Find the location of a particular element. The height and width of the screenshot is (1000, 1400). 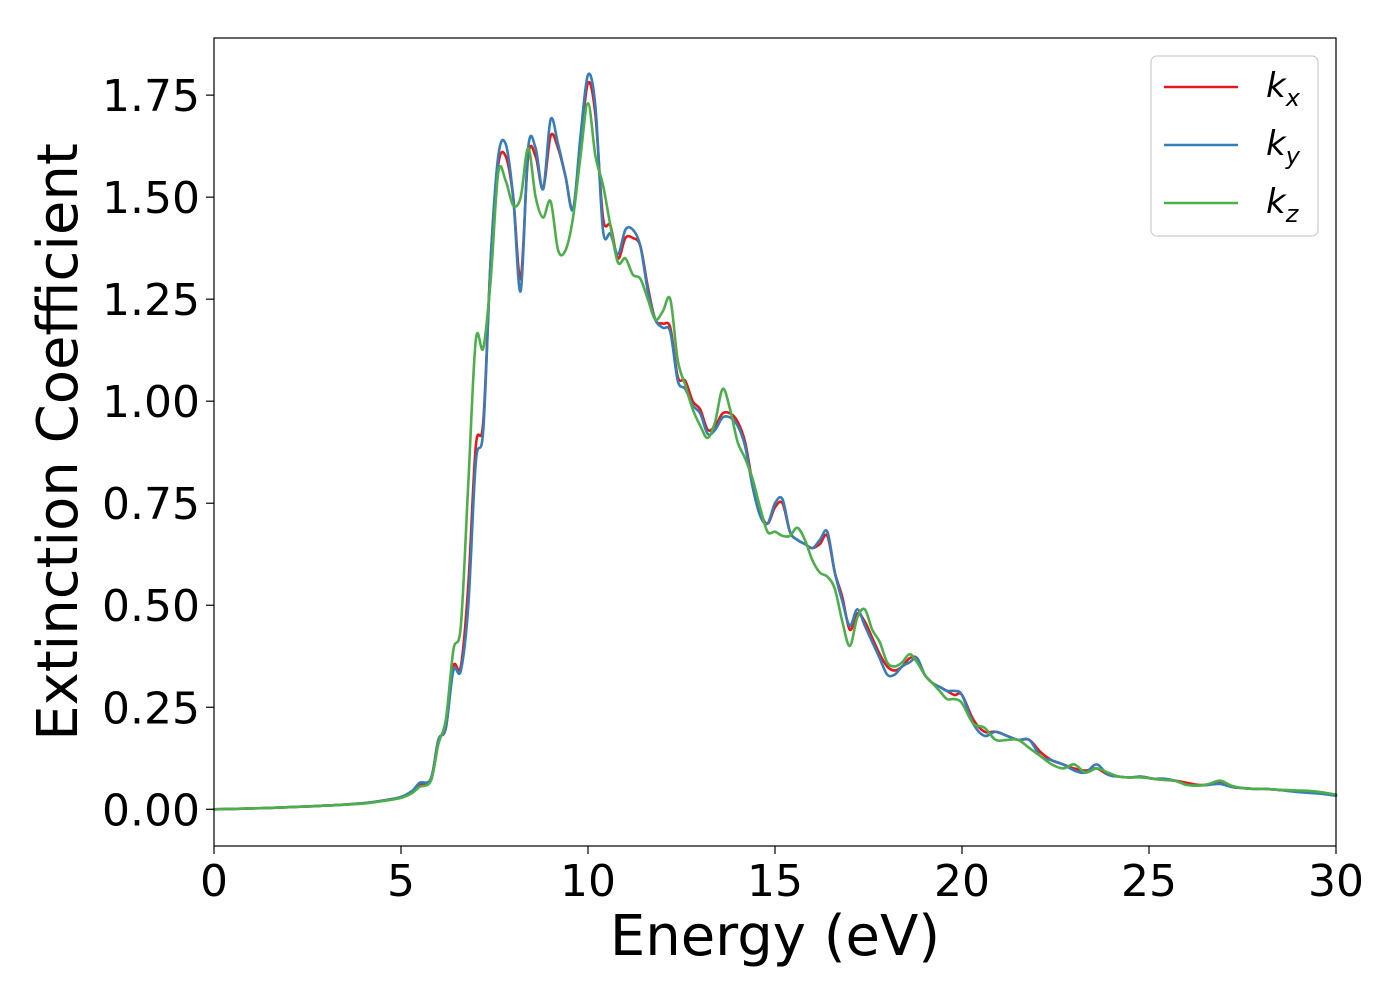

y-tick-label: 1.75 is located at coordinates (151, 96).